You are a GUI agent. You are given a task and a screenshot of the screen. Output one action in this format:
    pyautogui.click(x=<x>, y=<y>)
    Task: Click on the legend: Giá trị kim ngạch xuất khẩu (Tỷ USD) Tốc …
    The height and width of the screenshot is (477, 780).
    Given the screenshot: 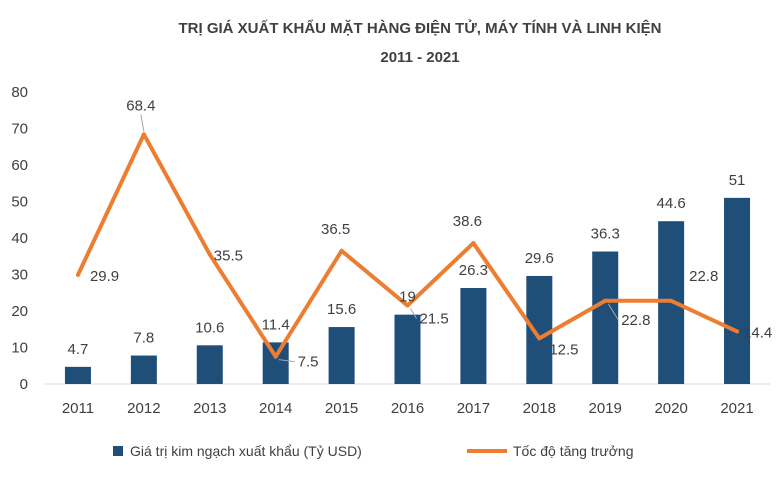 What is the action you would take?
    pyautogui.click(x=373, y=451)
    